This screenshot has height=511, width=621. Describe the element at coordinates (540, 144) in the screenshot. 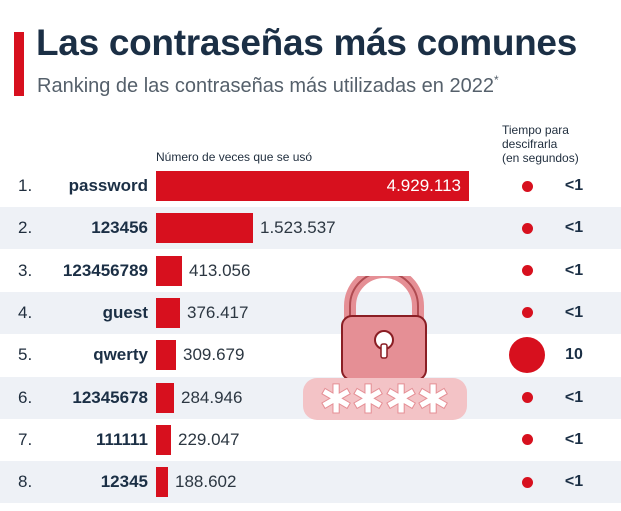

I see `time-column-header: Tiempo para descifrarla (en segundos)` at that location.